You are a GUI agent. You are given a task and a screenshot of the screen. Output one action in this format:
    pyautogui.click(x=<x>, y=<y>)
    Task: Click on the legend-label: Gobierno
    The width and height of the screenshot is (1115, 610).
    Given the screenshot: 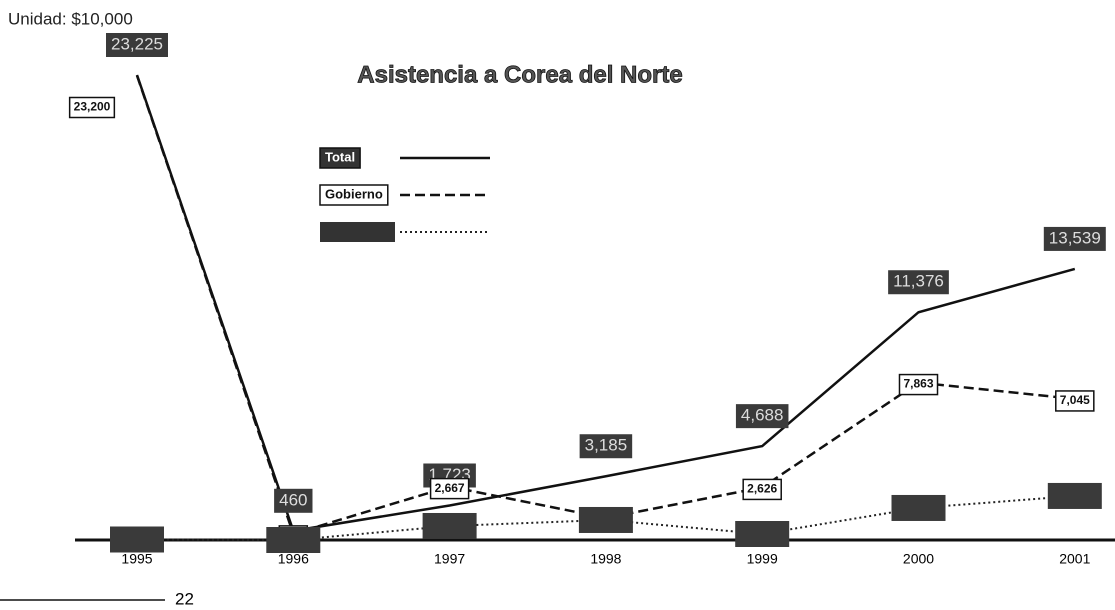 What is the action you would take?
    pyautogui.click(x=354, y=193)
    